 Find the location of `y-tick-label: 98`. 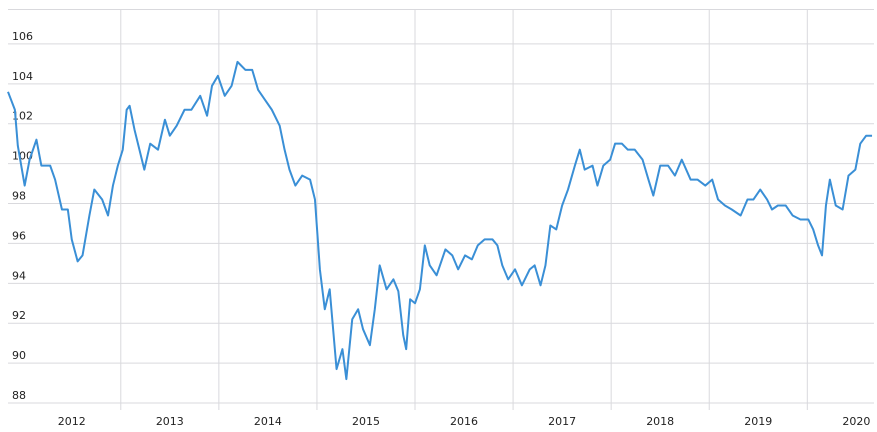

y-tick-label: 98 is located at coordinates (19, 196).